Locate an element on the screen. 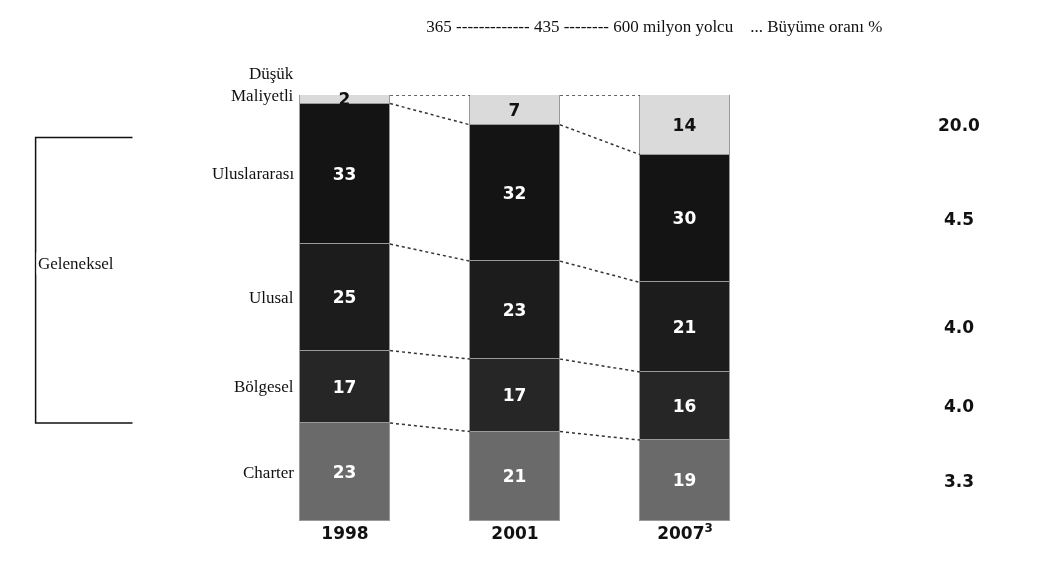 Image resolution: width=1064 pixels, height=561 pixels. data-label: 25 is located at coordinates (344, 297).